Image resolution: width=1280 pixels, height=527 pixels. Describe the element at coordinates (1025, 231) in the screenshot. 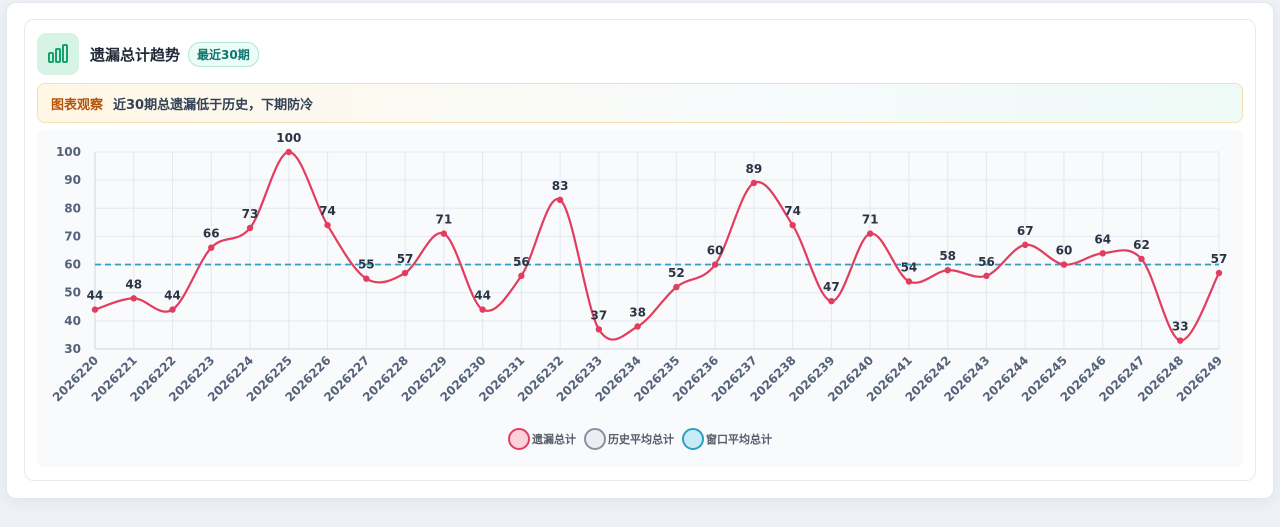

I see `data-label: 67` at that location.